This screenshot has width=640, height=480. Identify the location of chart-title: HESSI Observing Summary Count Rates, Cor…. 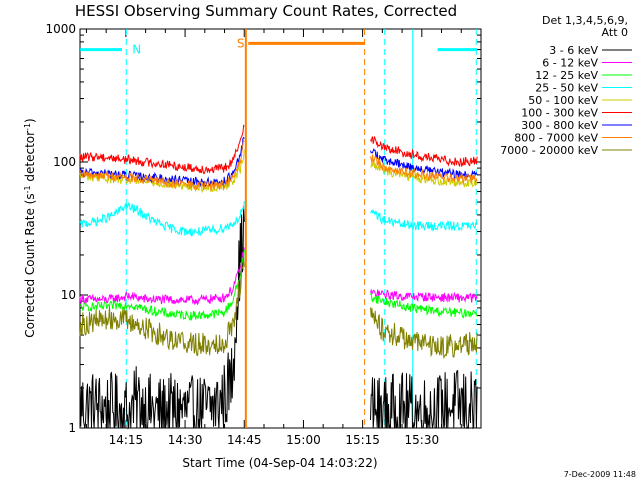
(266, 11).